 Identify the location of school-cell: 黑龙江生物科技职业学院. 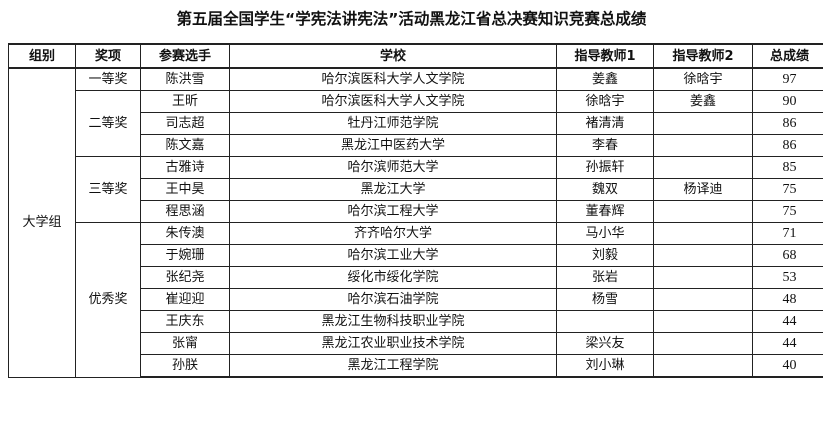
(393, 321).